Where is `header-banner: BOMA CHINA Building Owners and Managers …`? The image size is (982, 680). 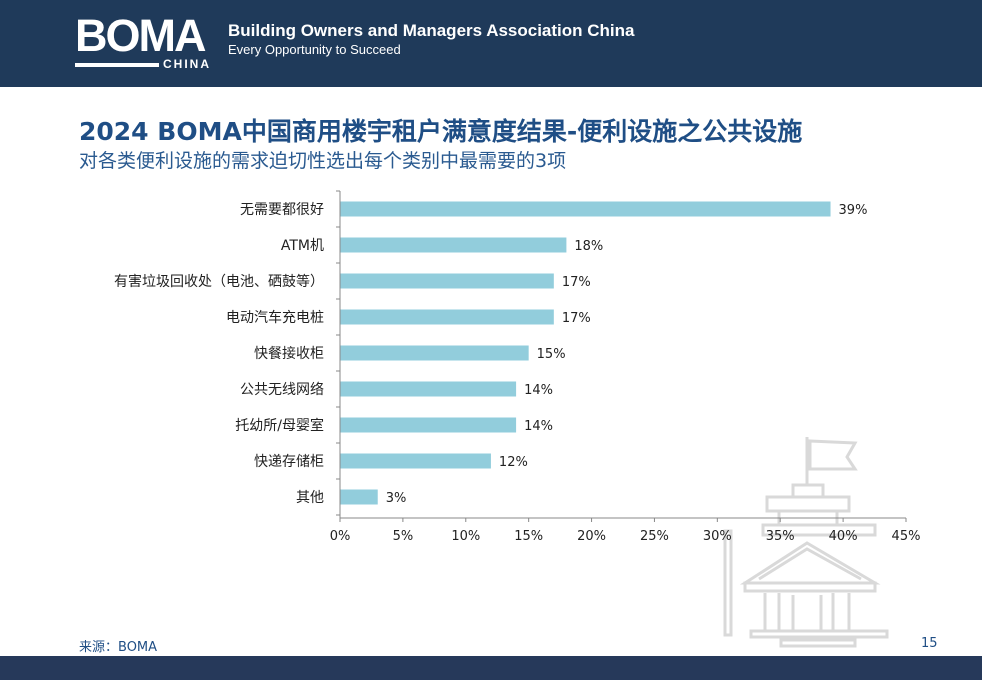 header-banner: BOMA CHINA Building Owners and Managers … is located at coordinates (491, 43).